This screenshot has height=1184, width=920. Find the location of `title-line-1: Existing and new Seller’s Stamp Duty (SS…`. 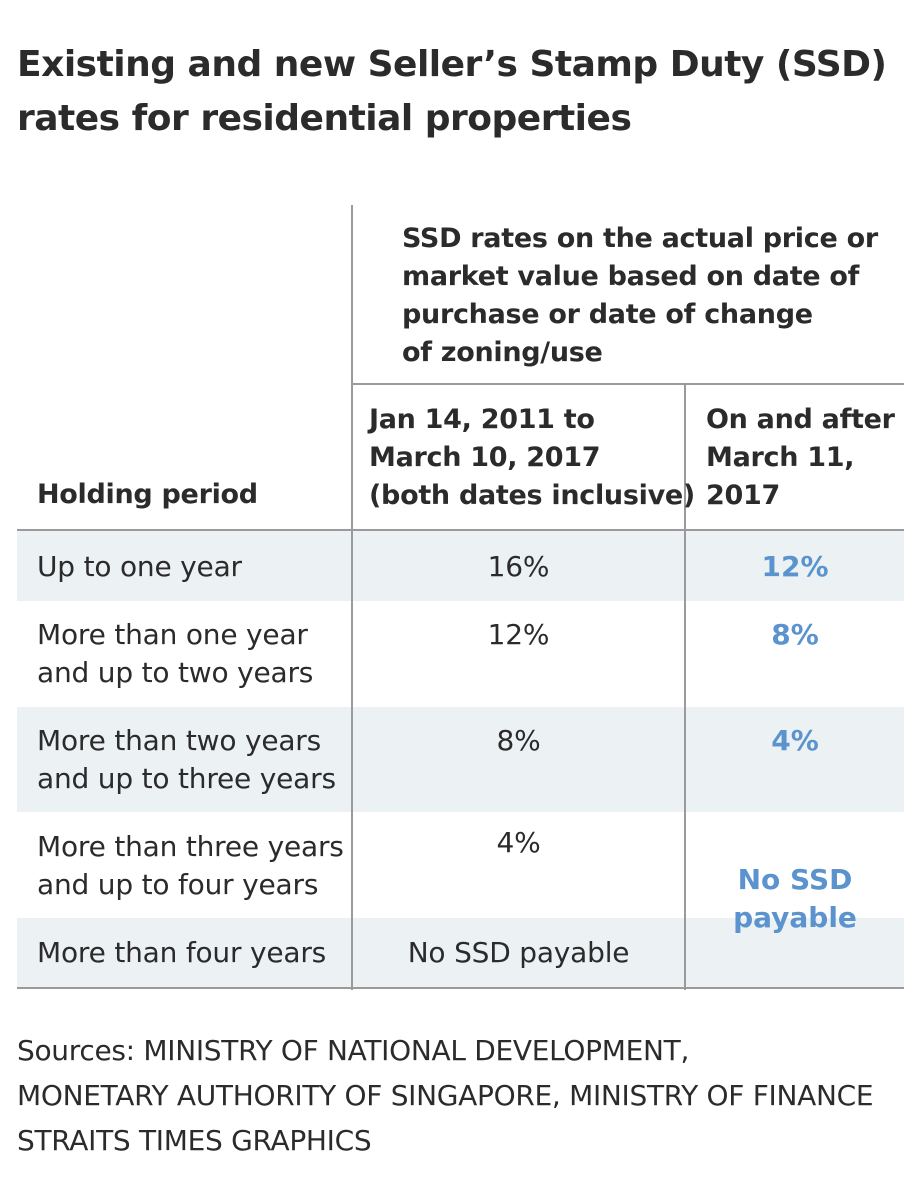

title-line-1: Existing and new Seller’s Stamp Duty (SS… is located at coordinates (452, 64).